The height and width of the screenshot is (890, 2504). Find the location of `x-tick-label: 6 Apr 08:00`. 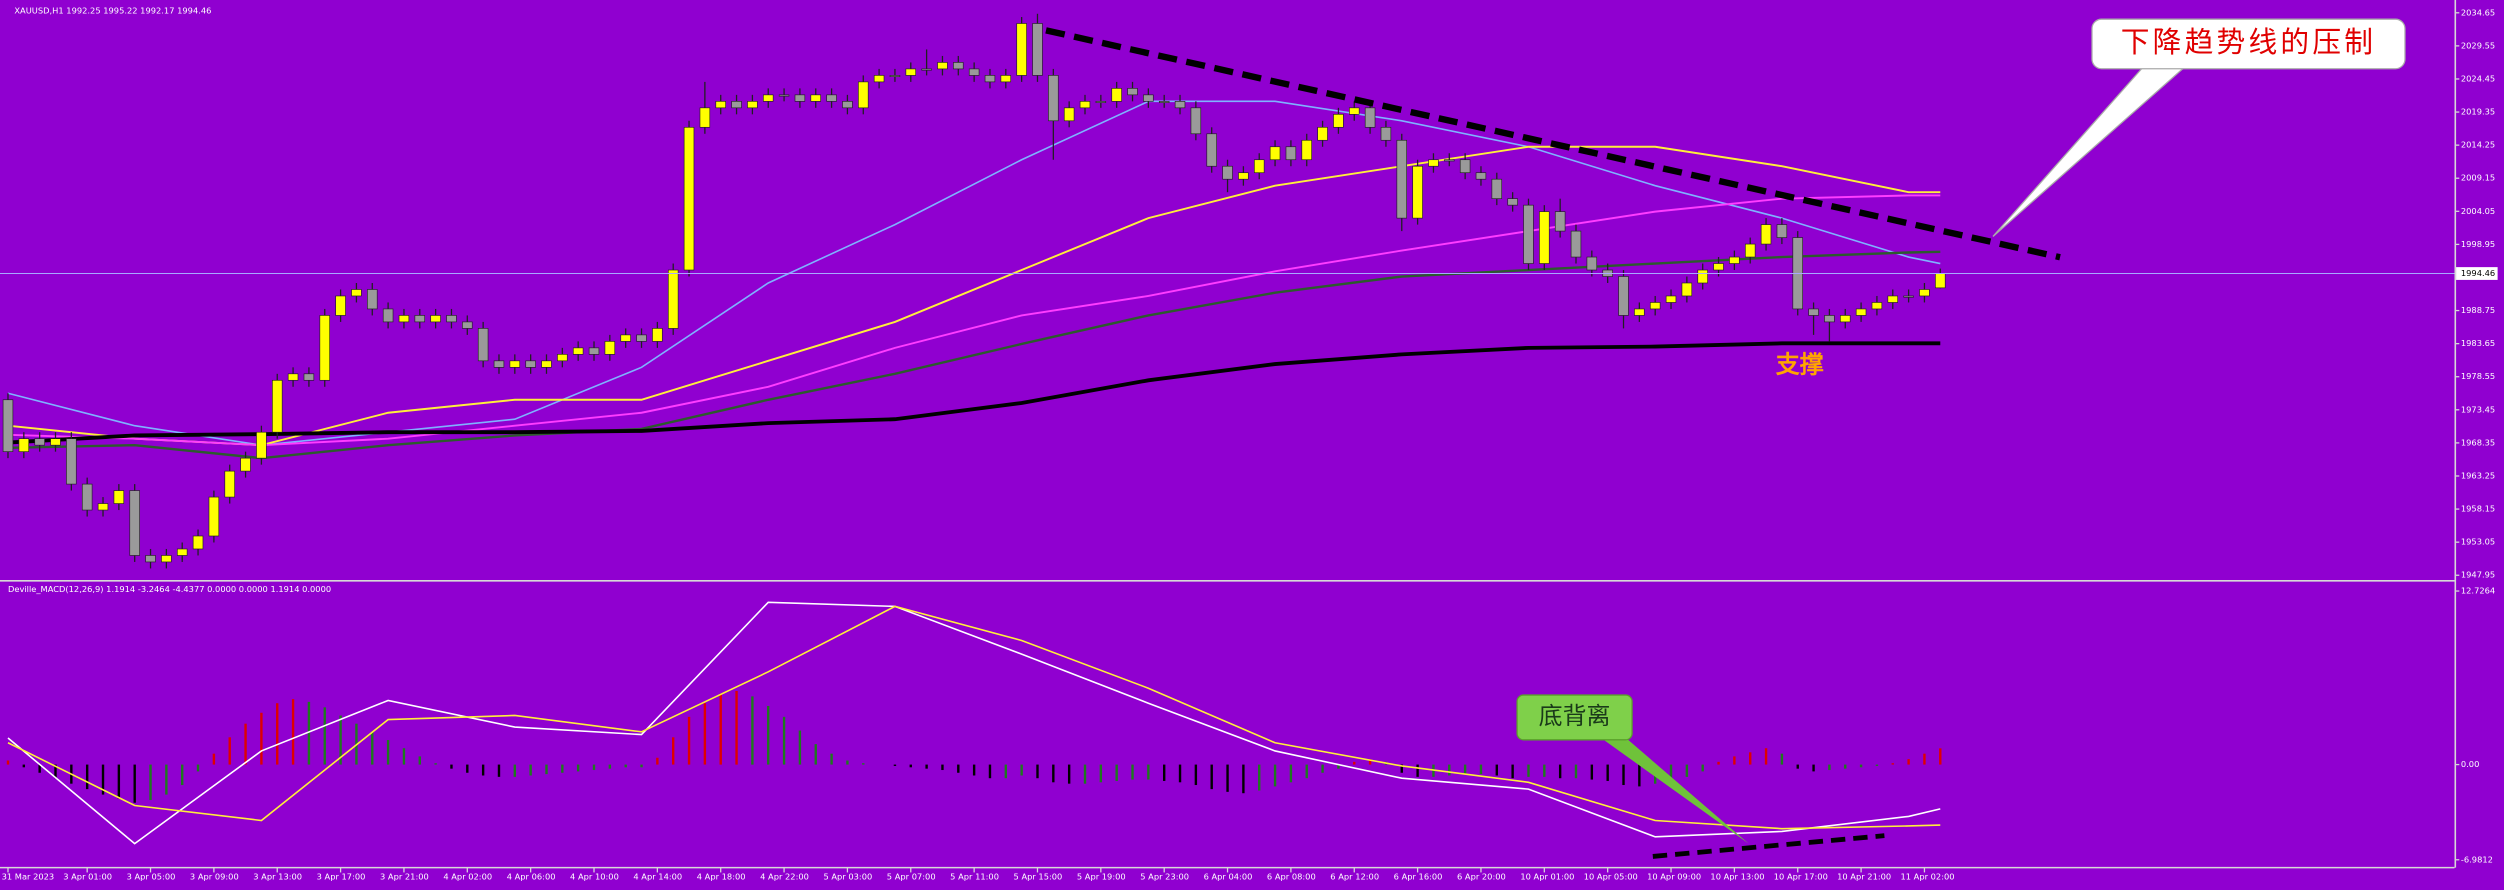

x-tick-label: 6 Apr 08:00 is located at coordinates (1291, 877).